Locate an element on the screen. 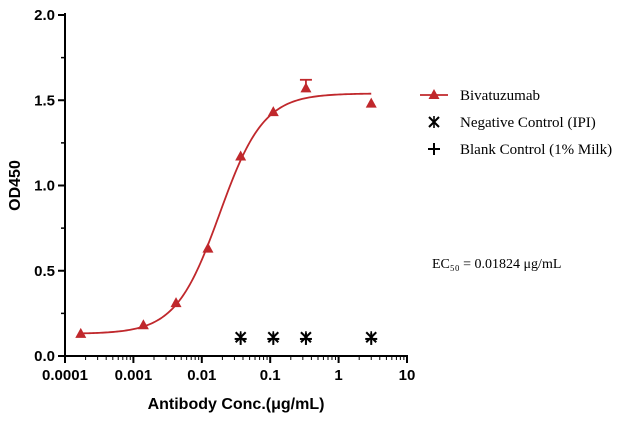 The image size is (636, 433). legend-label: Negative Control (IPI) is located at coordinates (528, 123).